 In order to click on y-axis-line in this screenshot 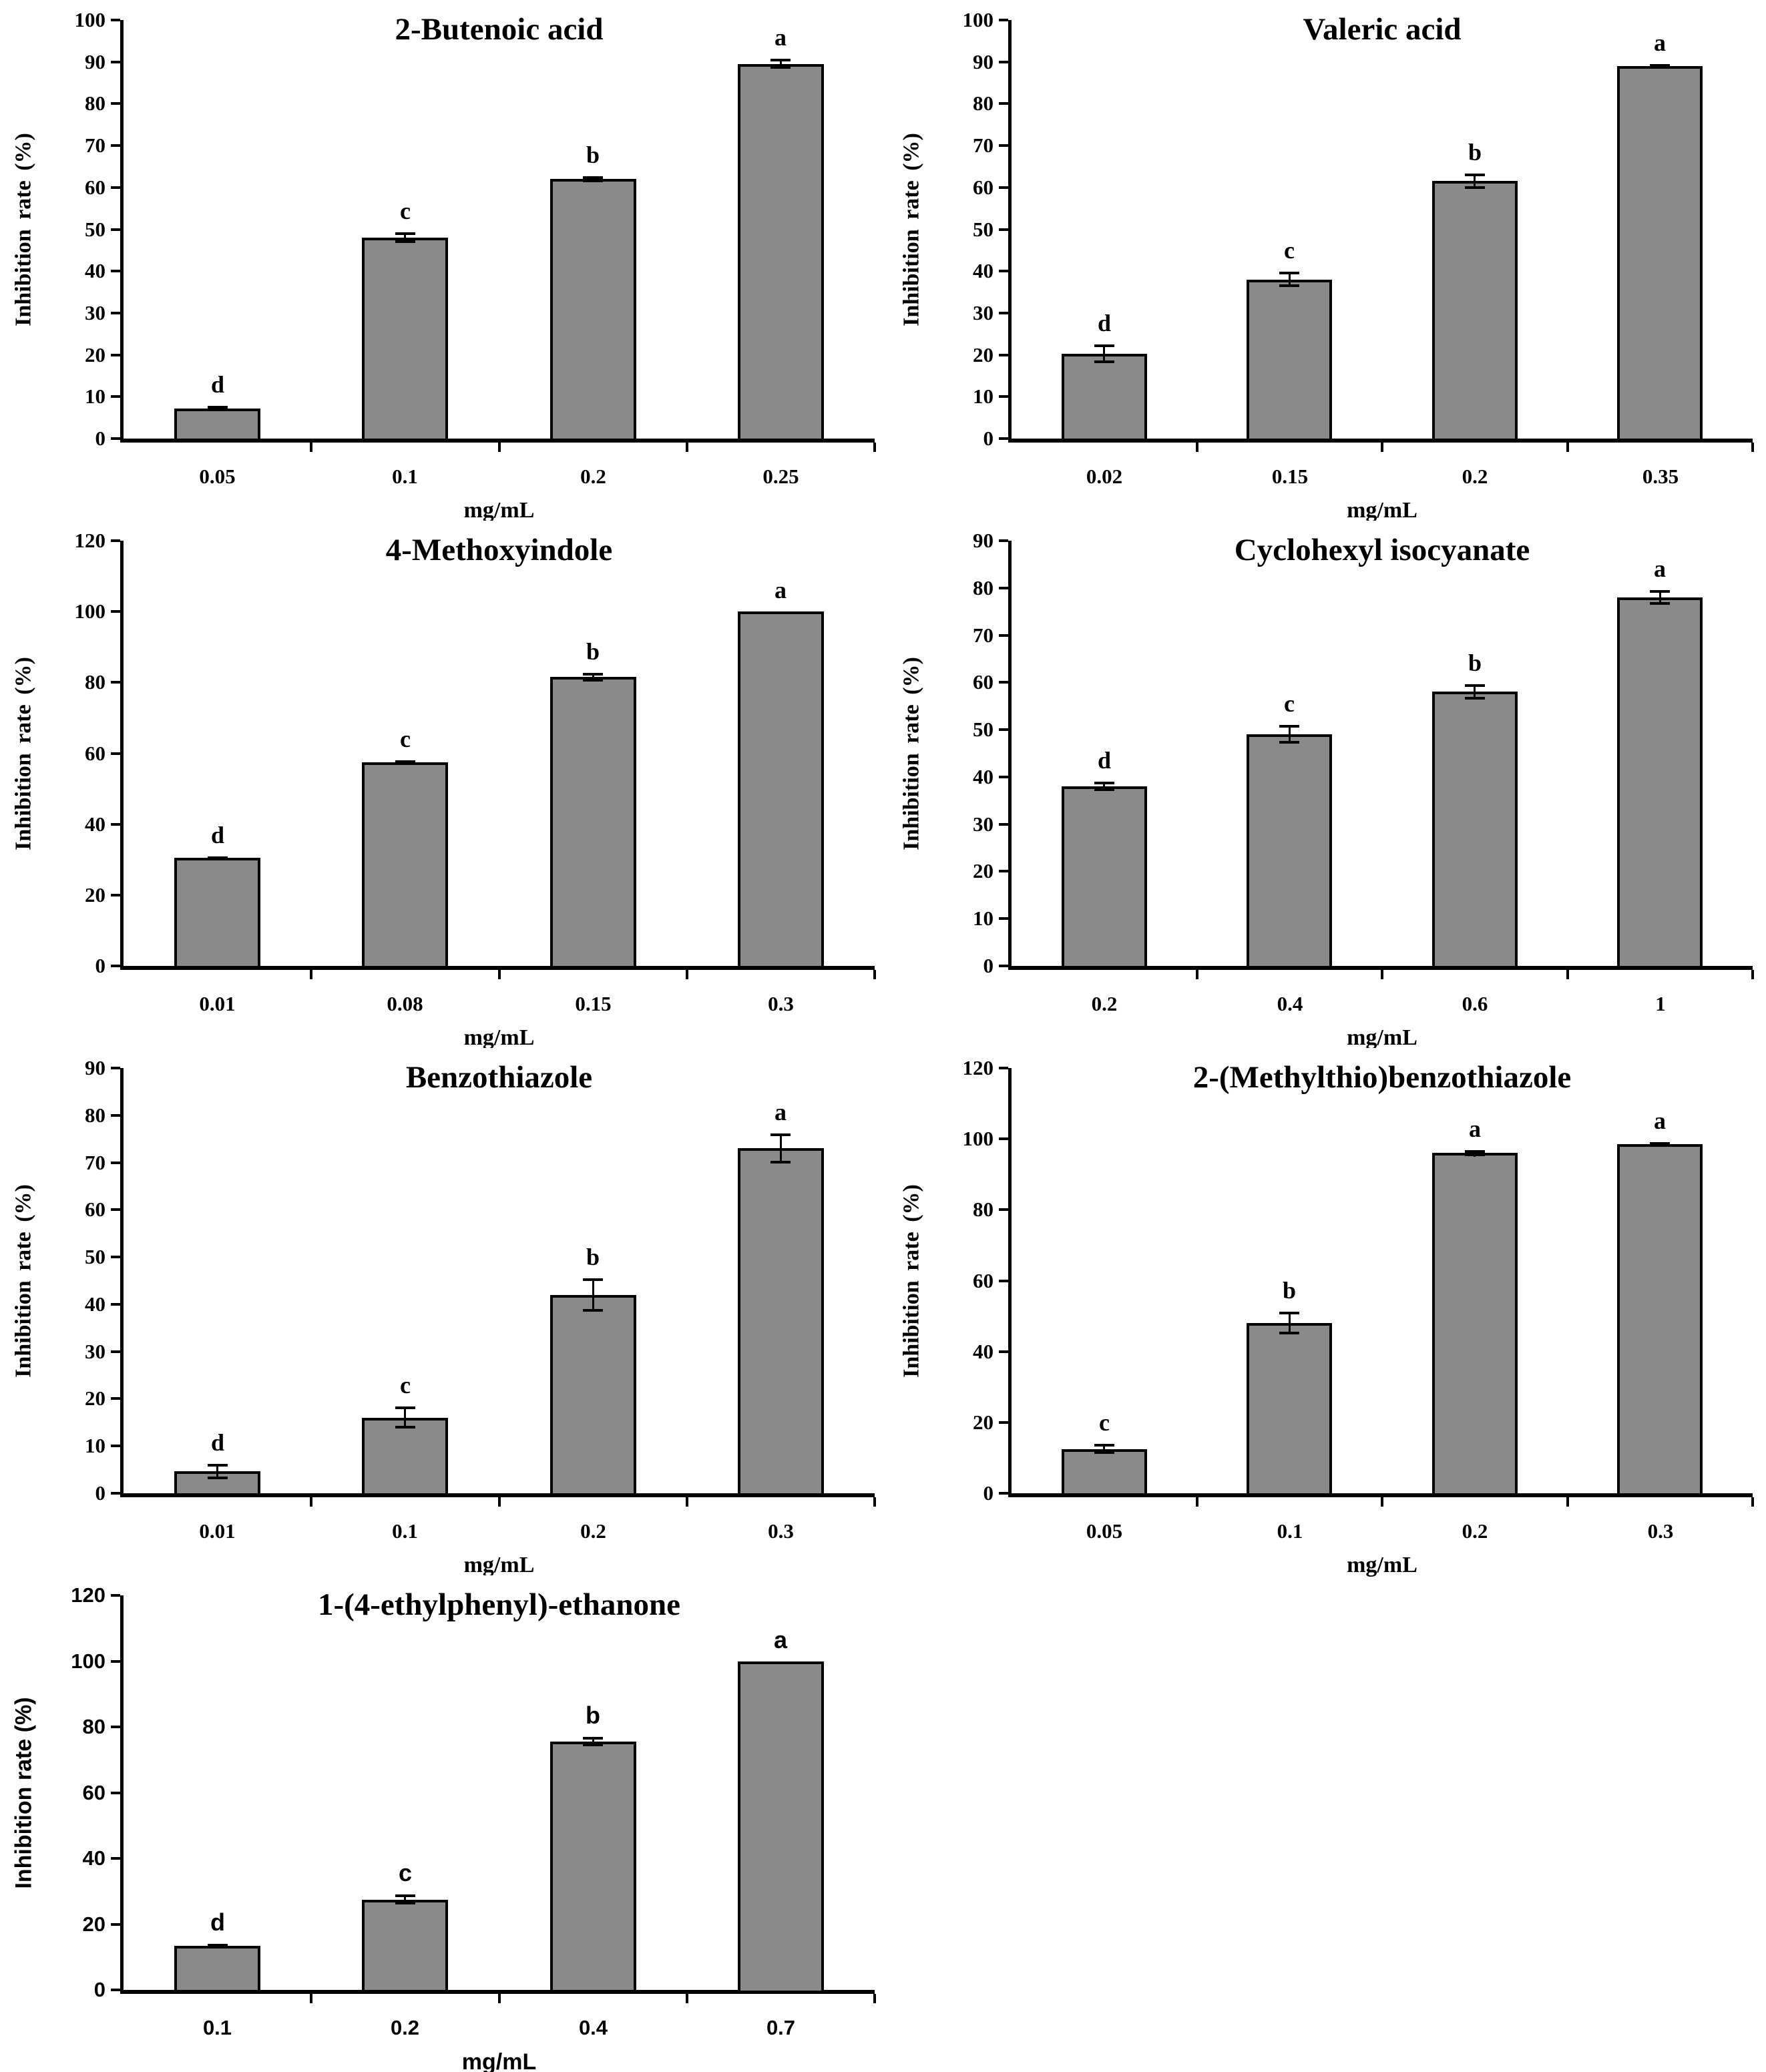, I will do `click(122, 1794)`.